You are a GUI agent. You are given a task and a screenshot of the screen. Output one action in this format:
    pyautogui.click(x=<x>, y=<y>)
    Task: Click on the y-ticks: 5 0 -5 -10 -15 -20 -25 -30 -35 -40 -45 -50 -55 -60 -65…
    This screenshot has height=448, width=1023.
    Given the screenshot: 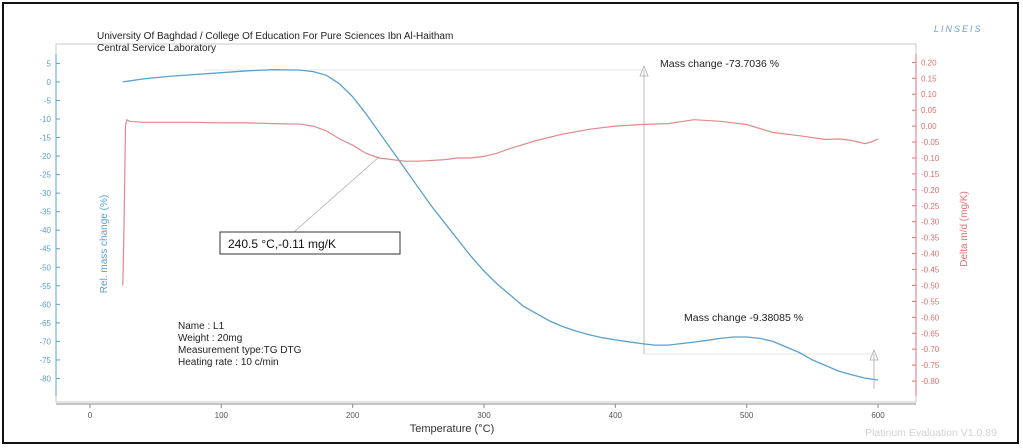 What is the action you would take?
    pyautogui.click(x=49, y=221)
    